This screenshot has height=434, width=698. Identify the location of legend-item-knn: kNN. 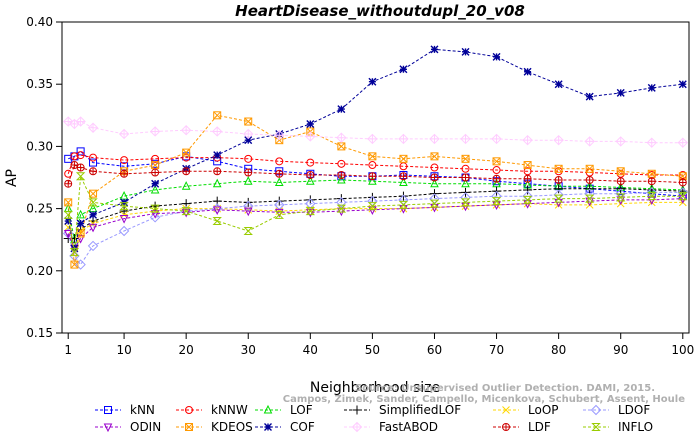
(125, 410).